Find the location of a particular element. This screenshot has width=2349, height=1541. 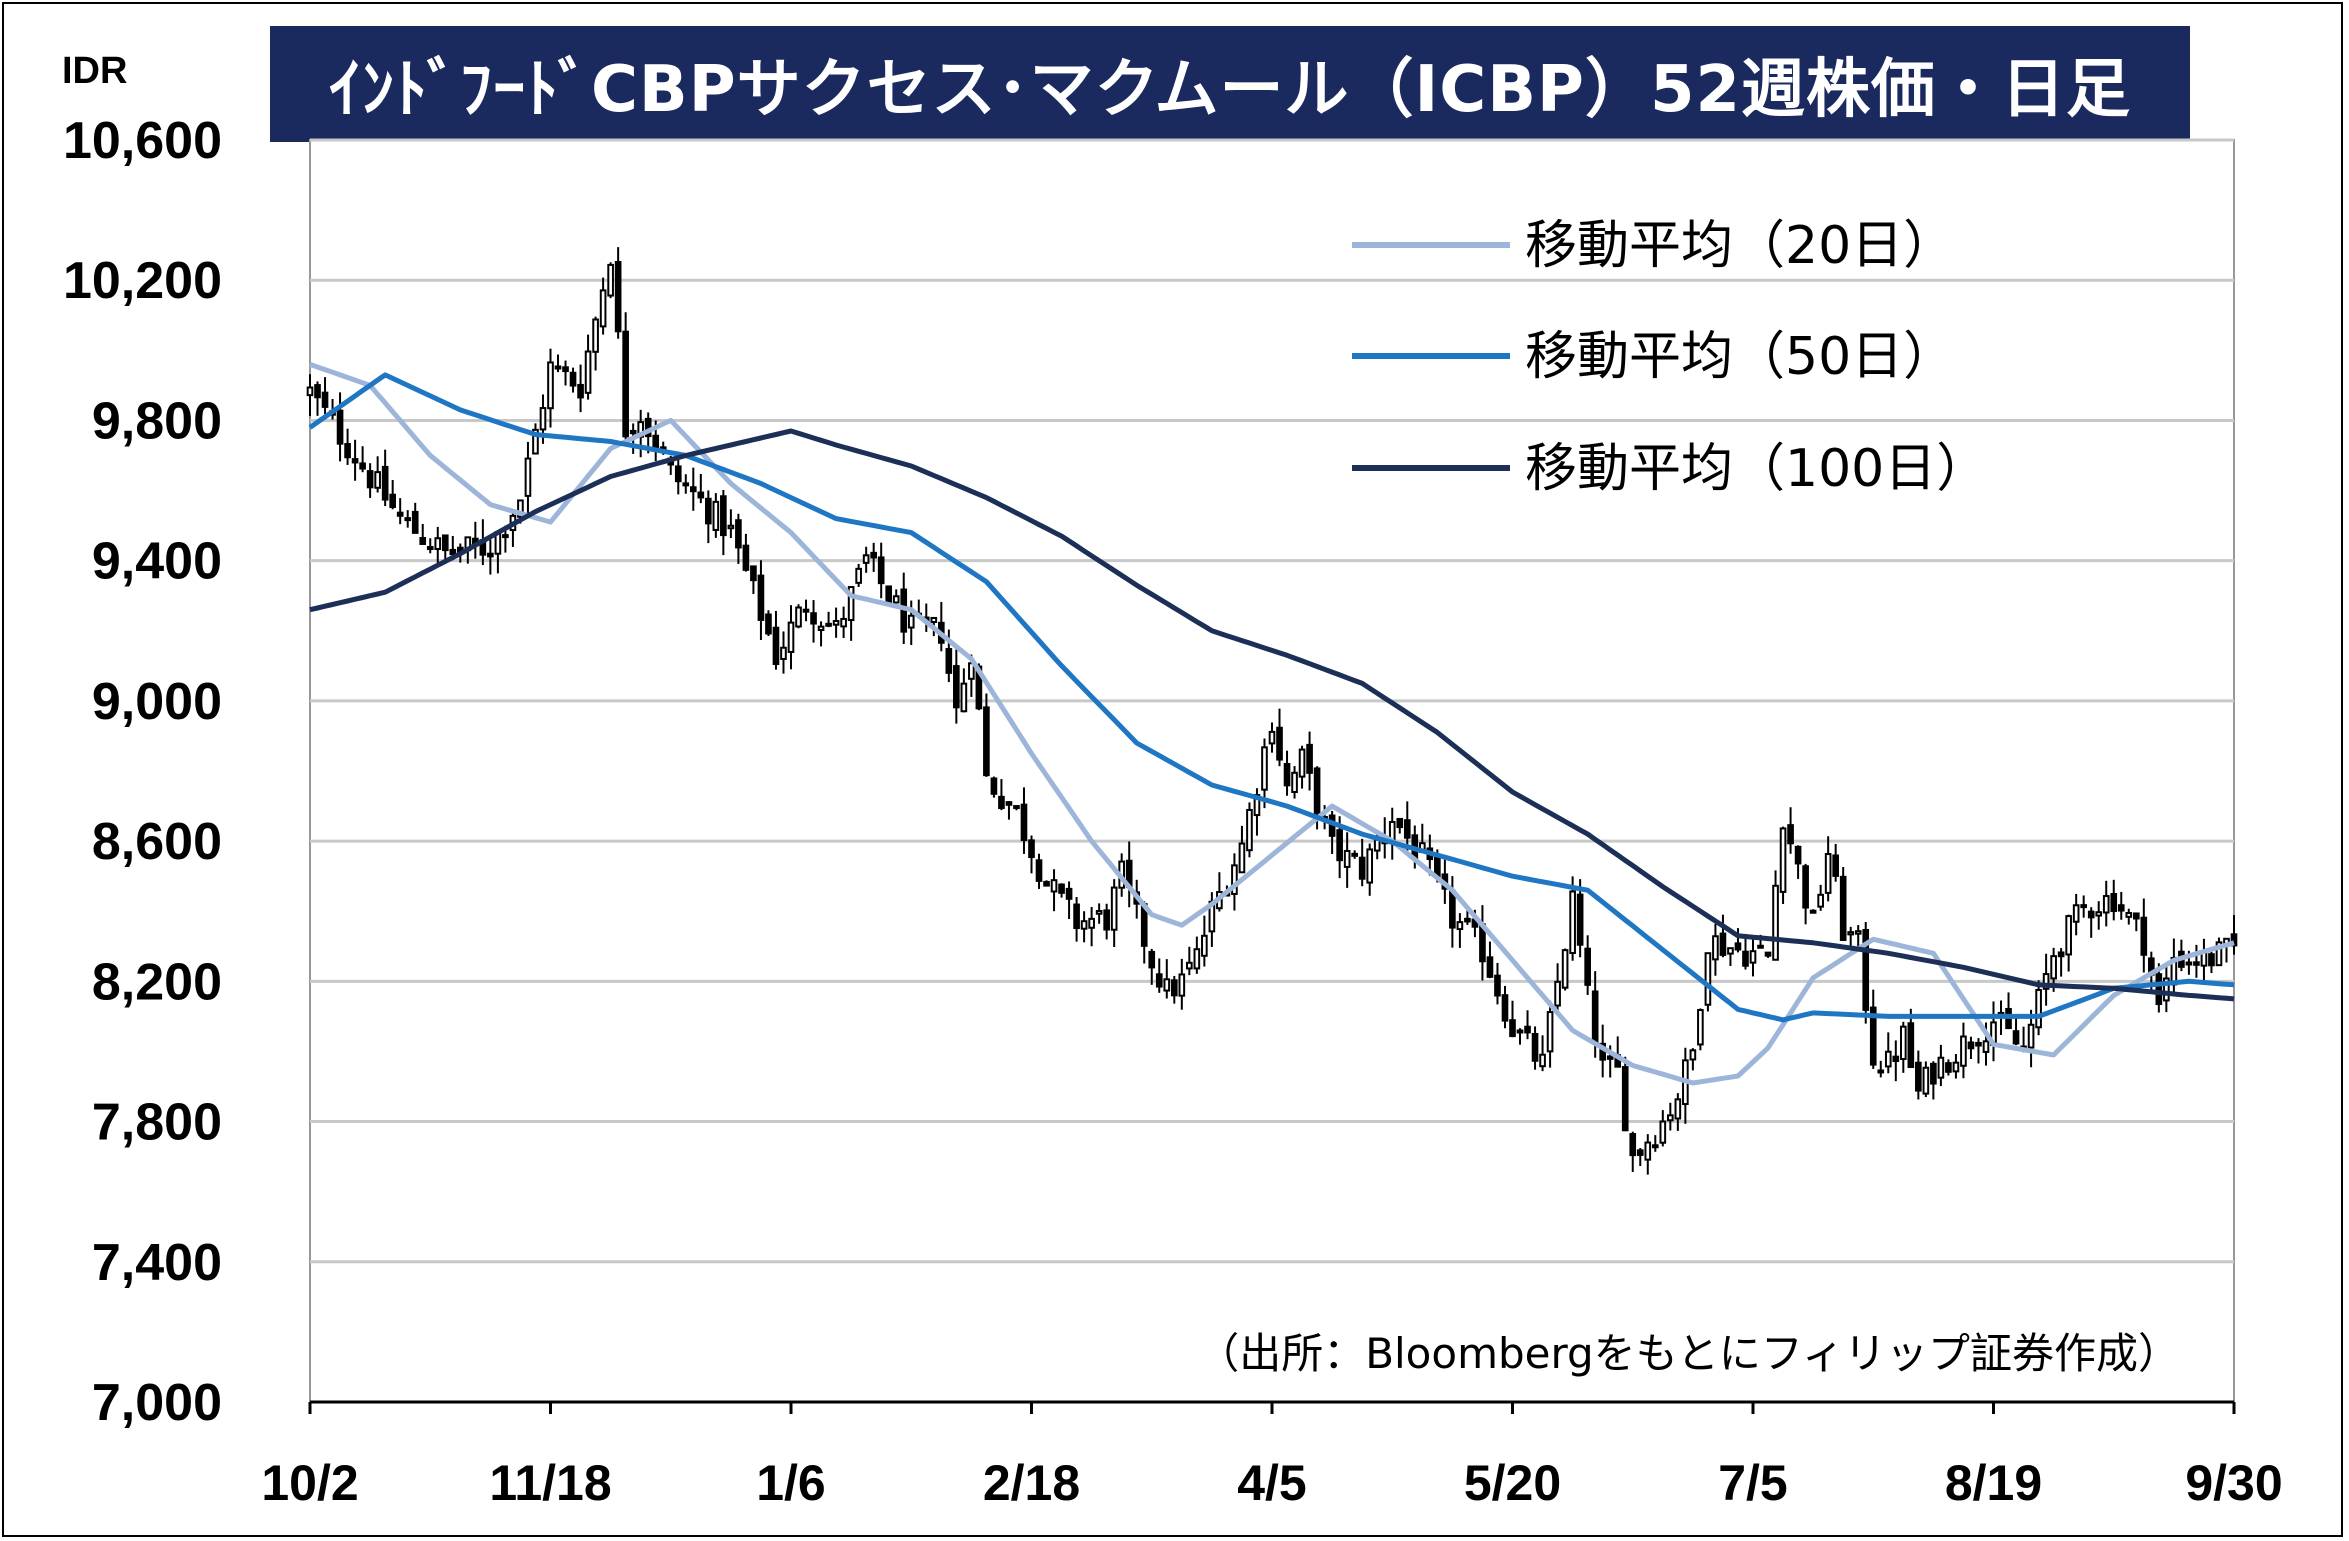

y-tick-label: 8,600 is located at coordinates (157, 842).